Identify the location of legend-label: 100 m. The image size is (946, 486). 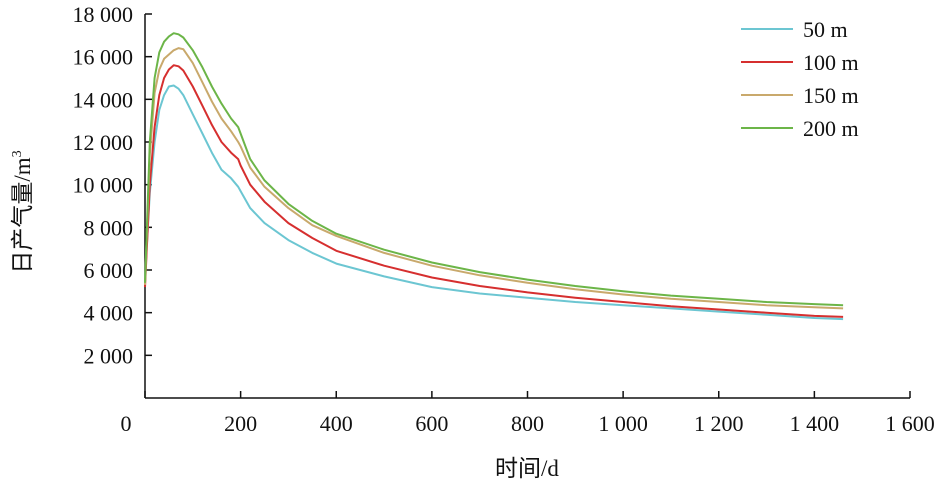
(831, 62).